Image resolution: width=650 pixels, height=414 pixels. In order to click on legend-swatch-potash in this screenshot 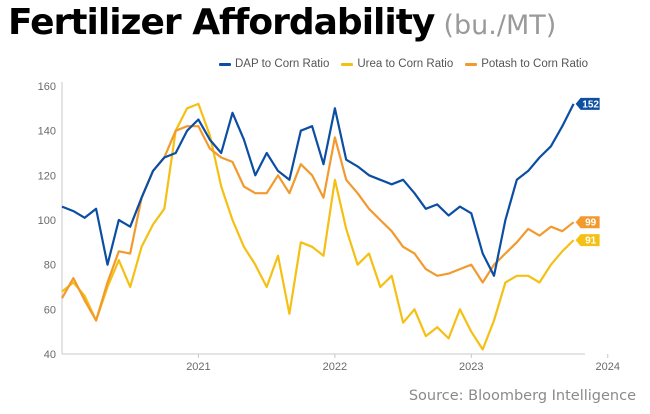, I will do `click(471, 64)`.